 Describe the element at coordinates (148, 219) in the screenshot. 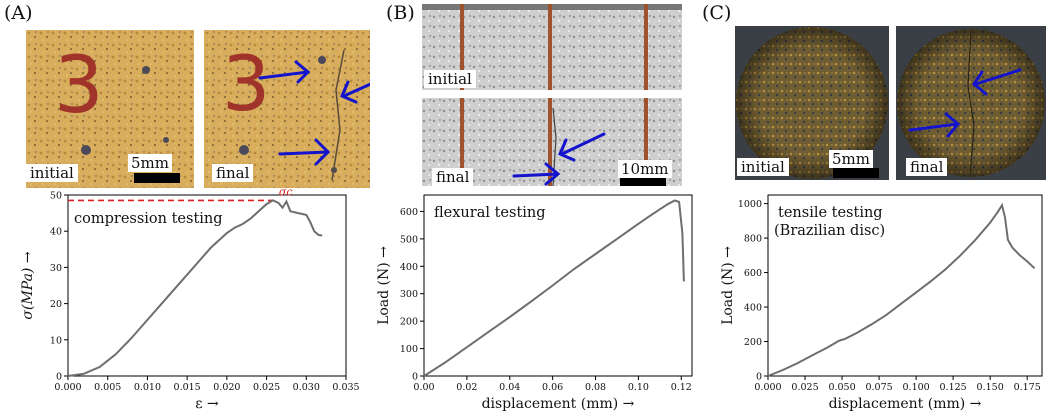

I see `chart-annotation: compression testing` at that location.